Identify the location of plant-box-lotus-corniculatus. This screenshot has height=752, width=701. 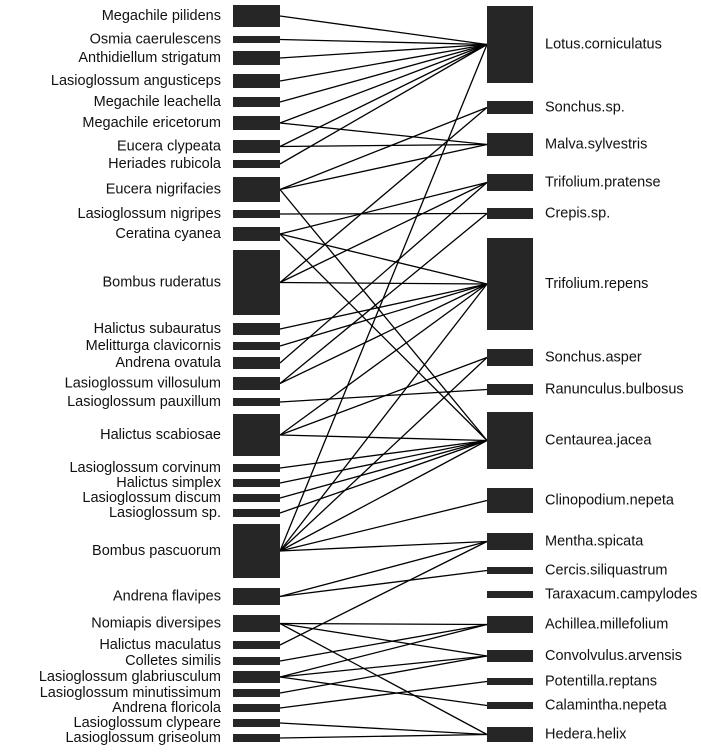
(510, 44).